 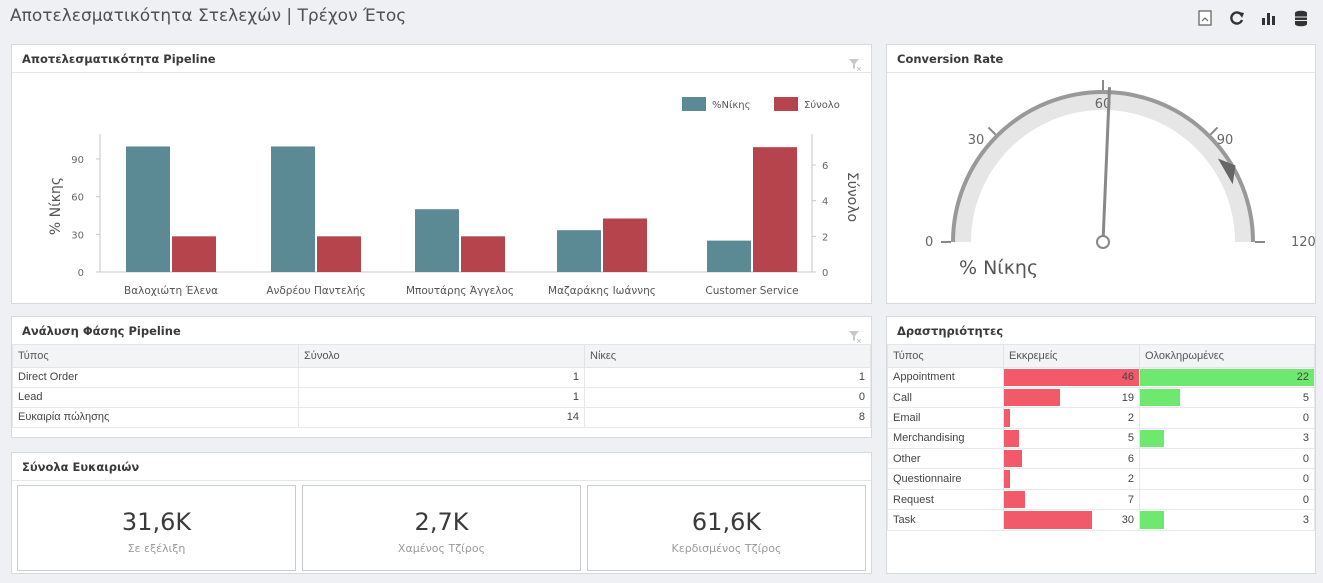 I want to click on table-row: Ευκαιρία πώλησης 14 8, so click(x=441, y=417).